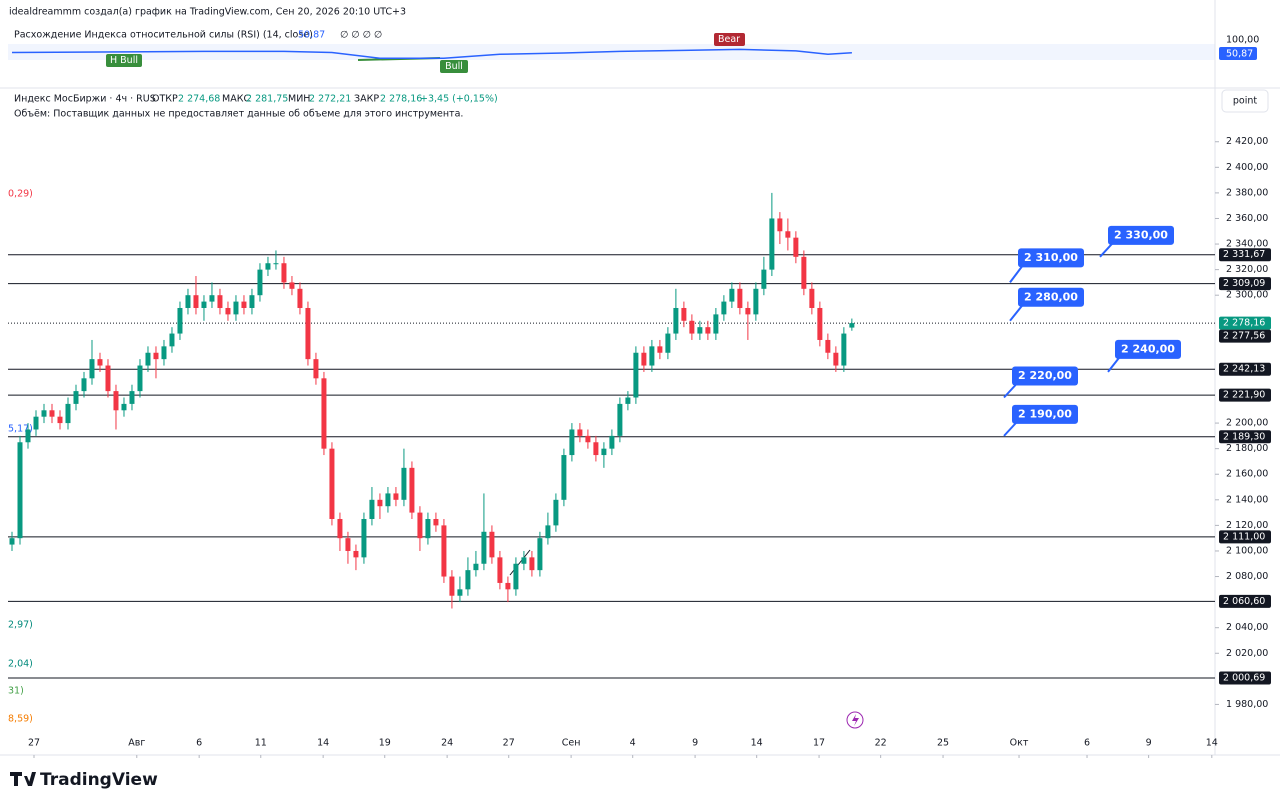  Describe the element at coordinates (16, 691) in the screenshot. I see `cut-label: 31)` at that location.